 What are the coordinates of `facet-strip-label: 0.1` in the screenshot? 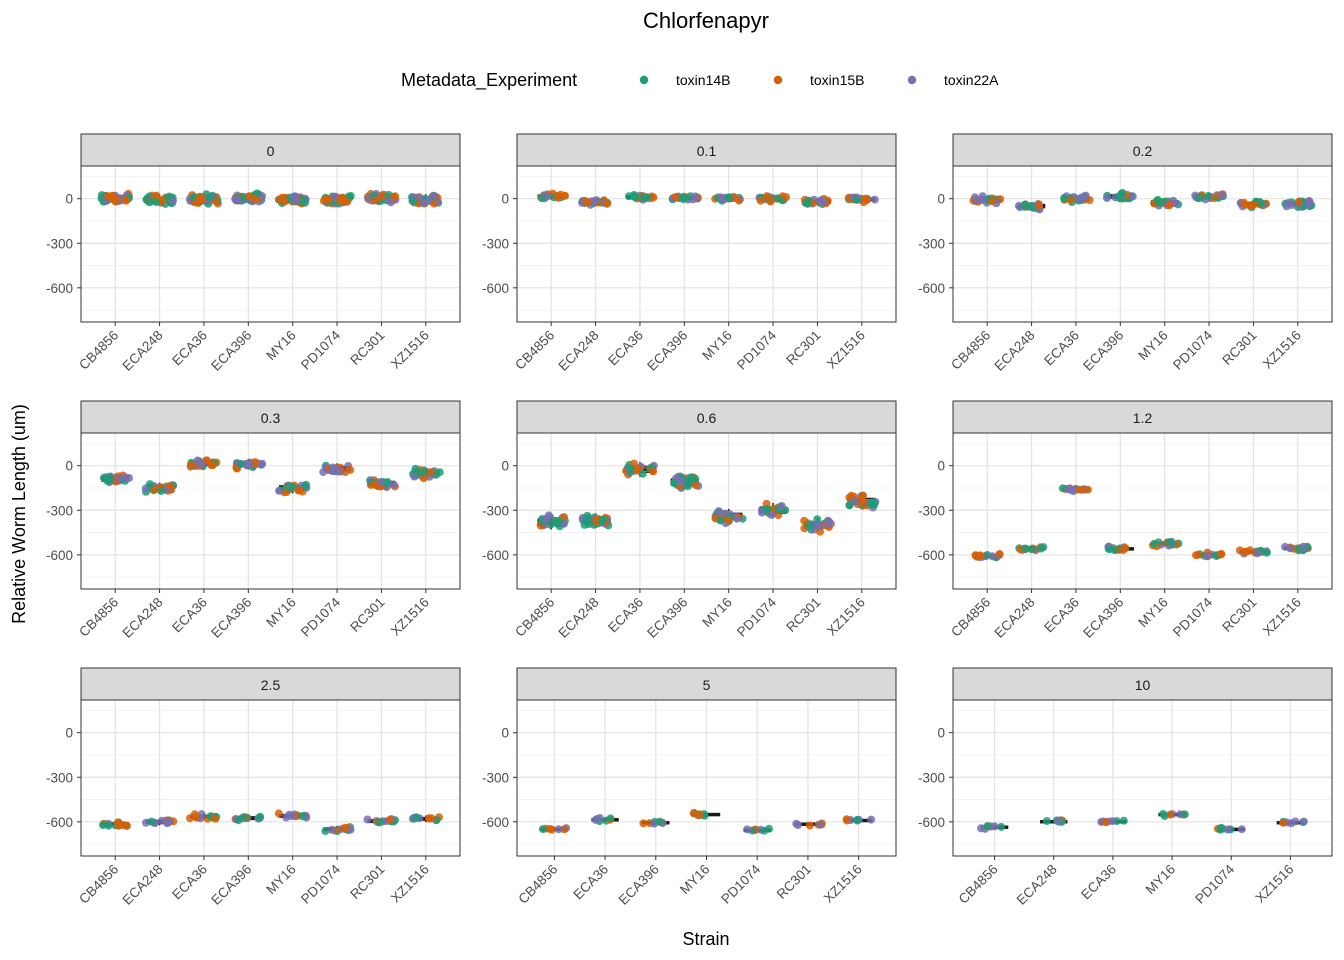 It's located at (707, 151).